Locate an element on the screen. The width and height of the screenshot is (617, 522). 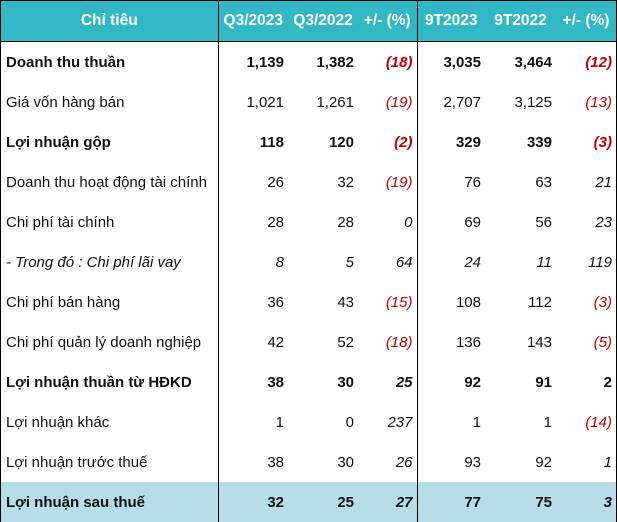
table-row: Lợi nhuận khác 1 0 237 1 1 (14) is located at coordinates (308, 422).